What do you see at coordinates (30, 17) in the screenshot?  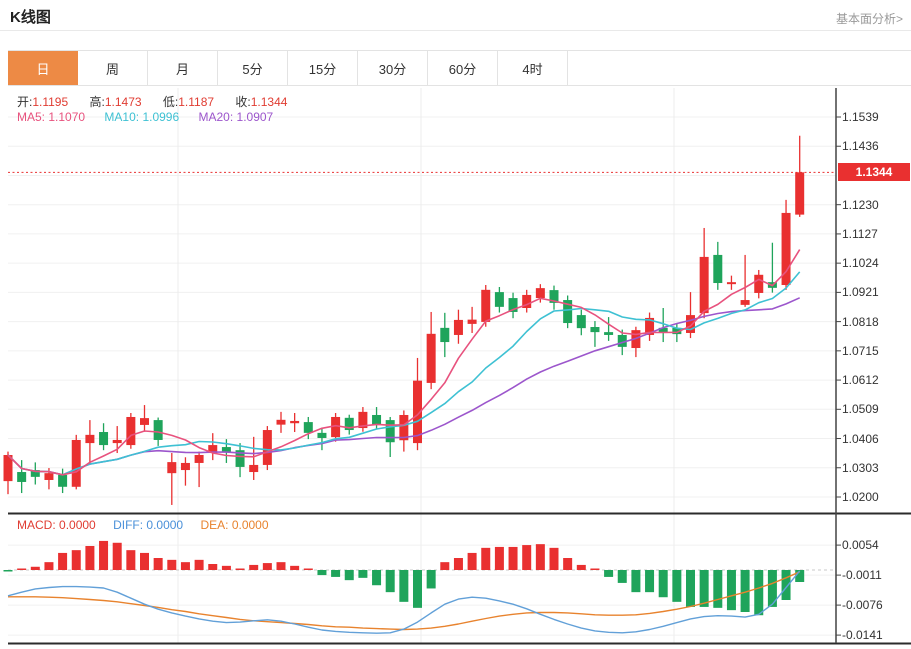 I see `page-title: K线图` at bounding box center [30, 17].